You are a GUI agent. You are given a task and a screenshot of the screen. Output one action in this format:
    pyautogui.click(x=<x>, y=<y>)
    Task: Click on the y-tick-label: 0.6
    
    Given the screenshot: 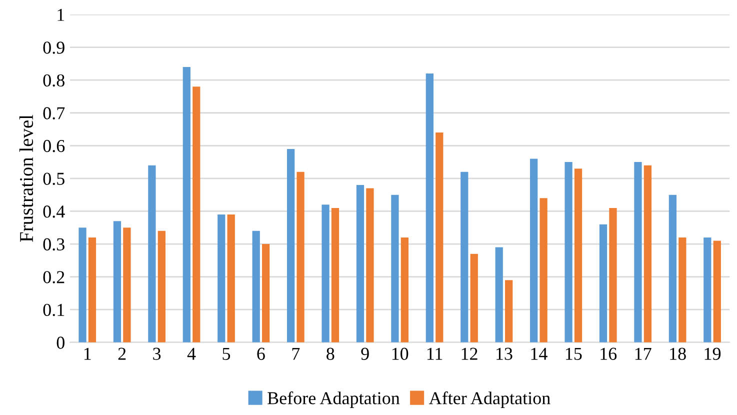 What is the action you would take?
    pyautogui.click(x=54, y=146)
    